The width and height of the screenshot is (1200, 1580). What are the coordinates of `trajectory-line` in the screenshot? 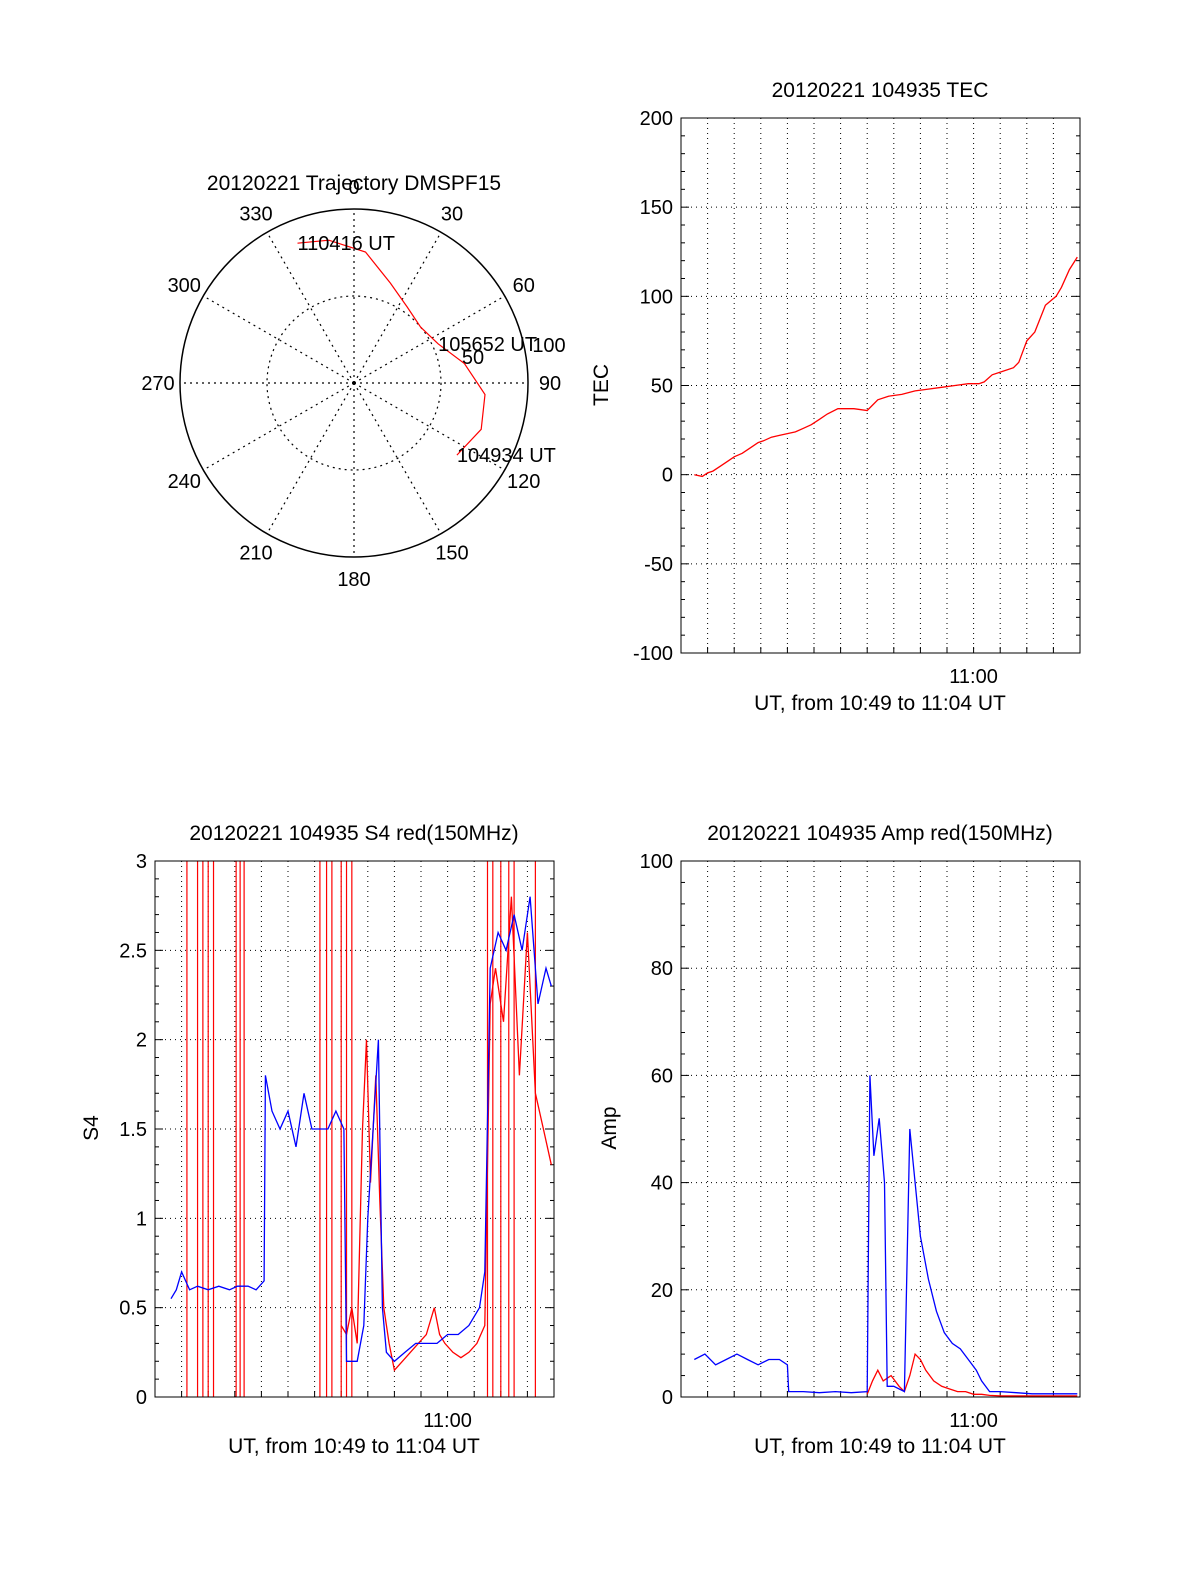 It's located at (391, 347).